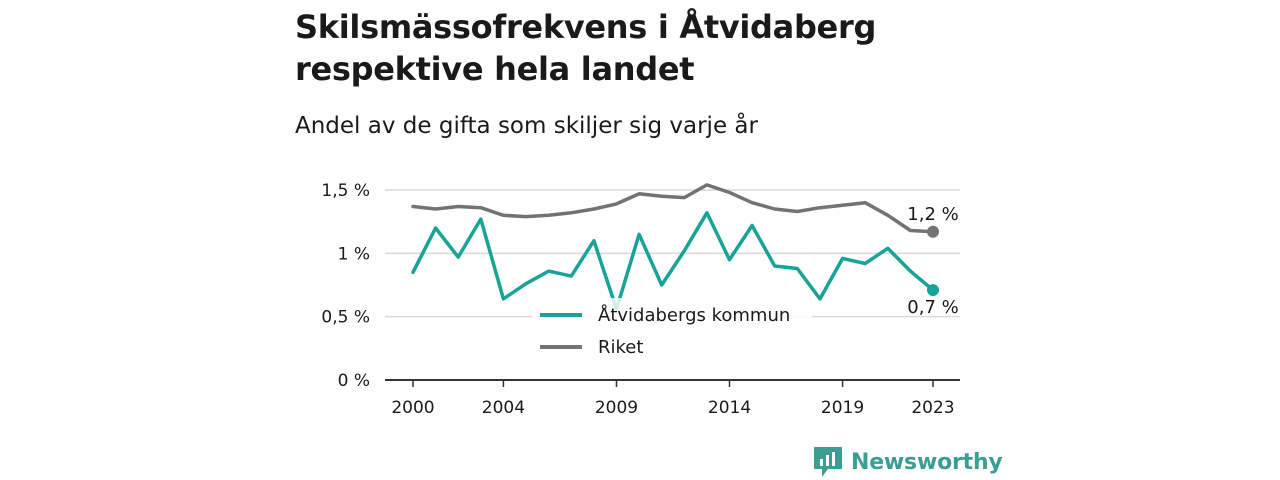  Describe the element at coordinates (345, 318) in the screenshot. I see `y-tick-label: 0,5 %` at that location.